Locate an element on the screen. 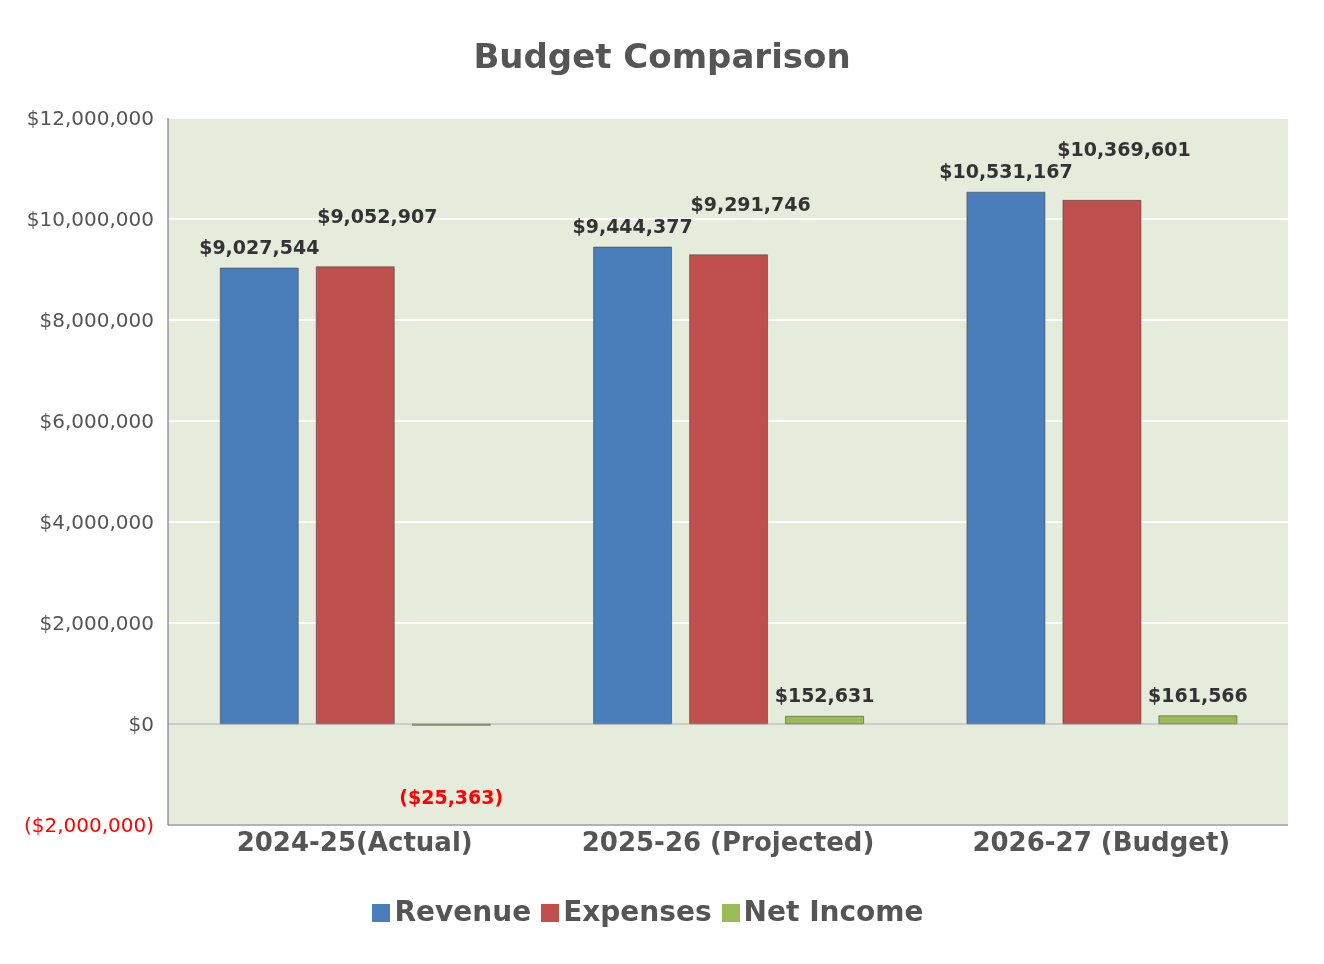 The height and width of the screenshot is (964, 1324). data-label: $152,631 is located at coordinates (824, 695).